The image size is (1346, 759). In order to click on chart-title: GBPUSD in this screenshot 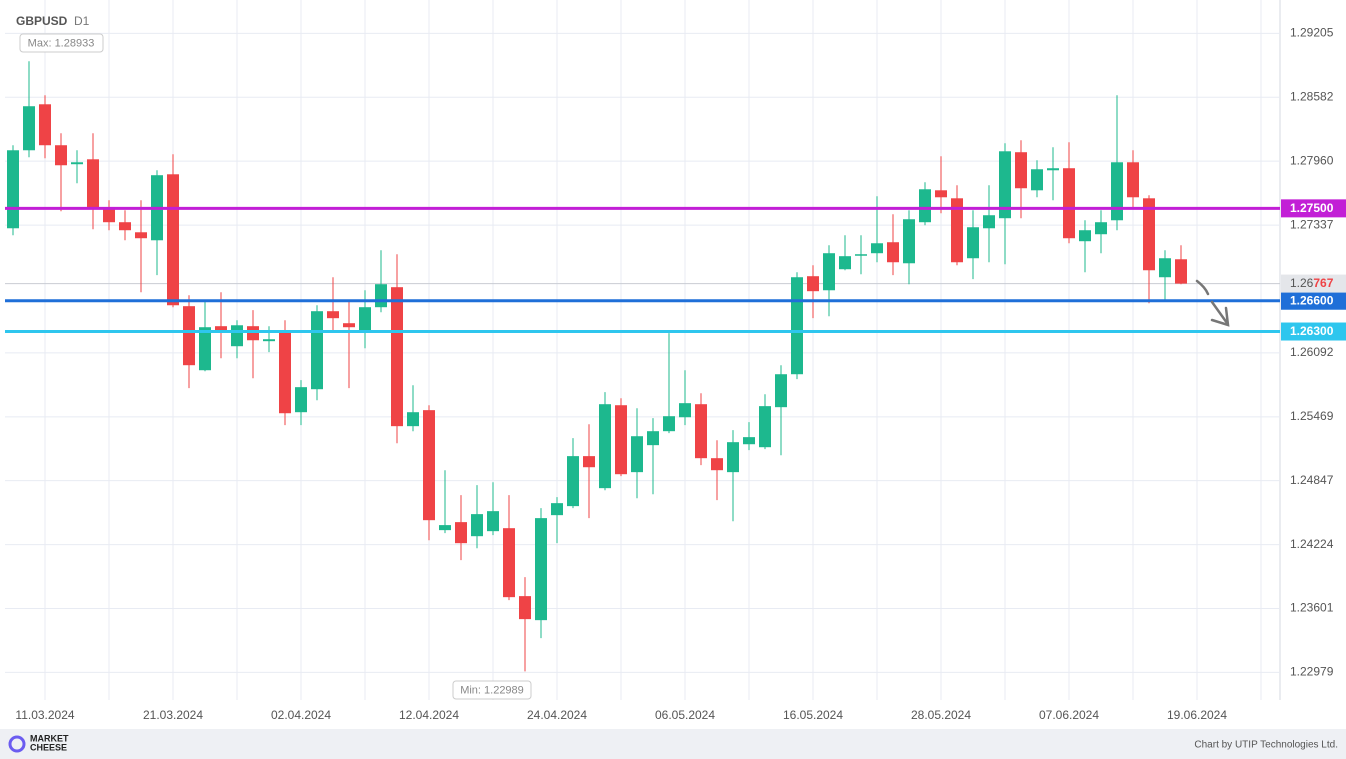, I will do `click(42, 21)`.